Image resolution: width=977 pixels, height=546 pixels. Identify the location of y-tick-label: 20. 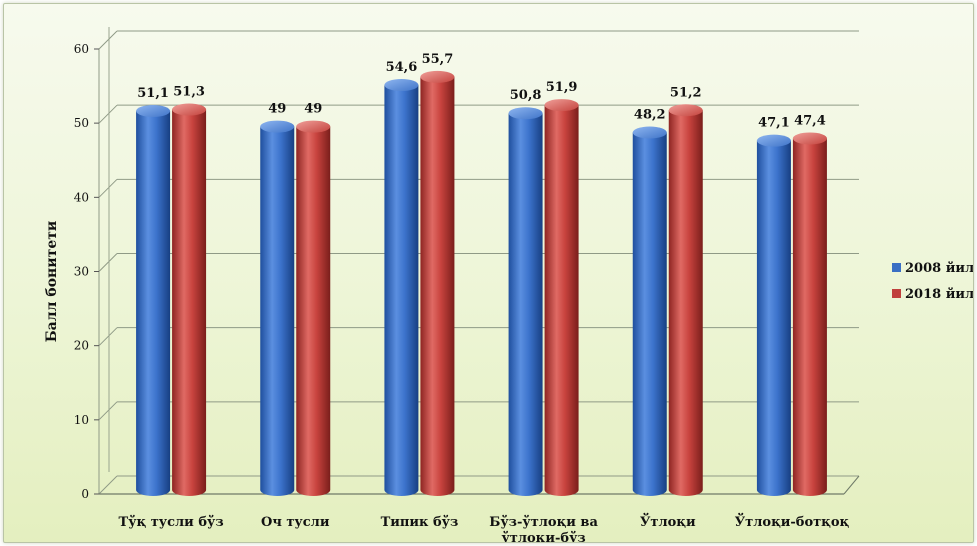
(81, 346).